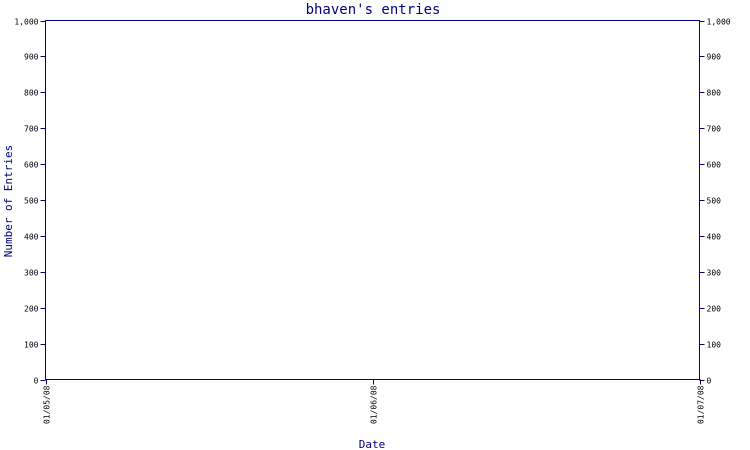 This screenshot has height=450, width=750. What do you see at coordinates (31, 309) in the screenshot?
I see `y-tick-label-left: 200` at bounding box center [31, 309].